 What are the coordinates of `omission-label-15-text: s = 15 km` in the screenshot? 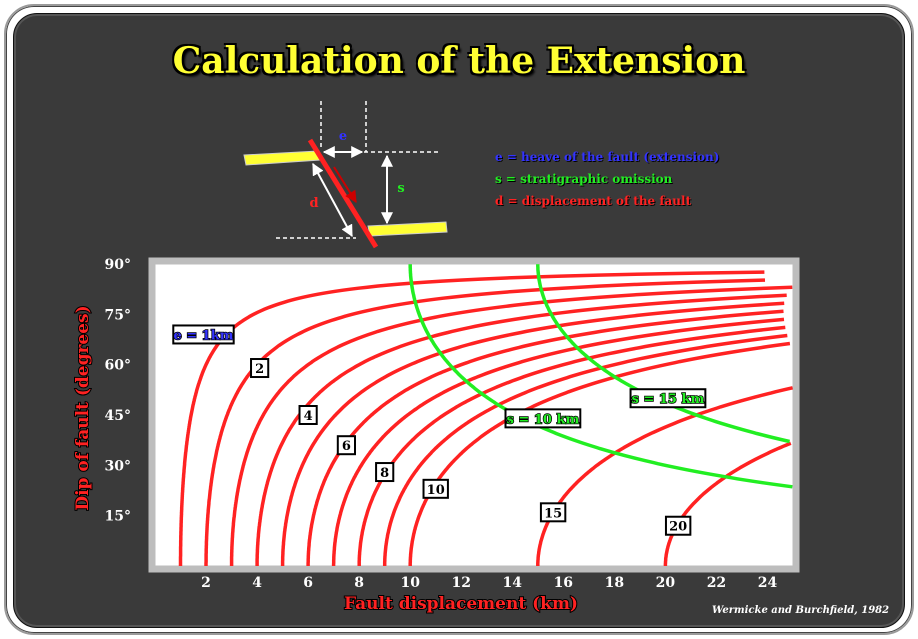 It's located at (668, 399).